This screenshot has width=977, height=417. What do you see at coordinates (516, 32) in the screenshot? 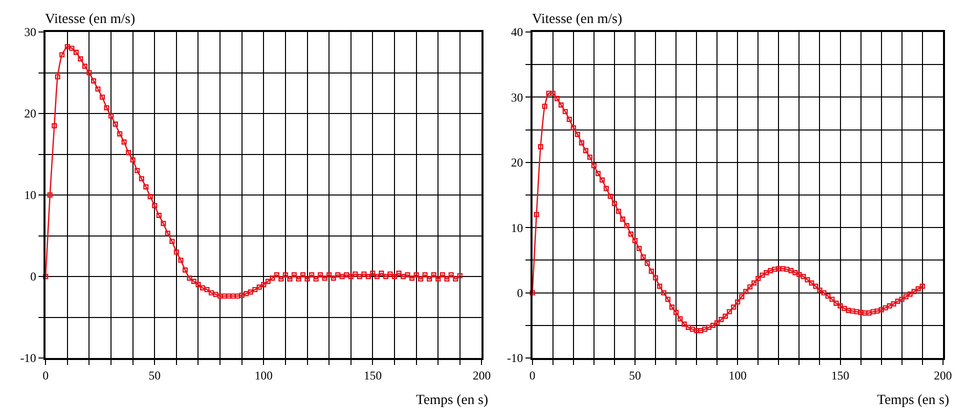
I see `y-tick-label: 40` at bounding box center [516, 32].